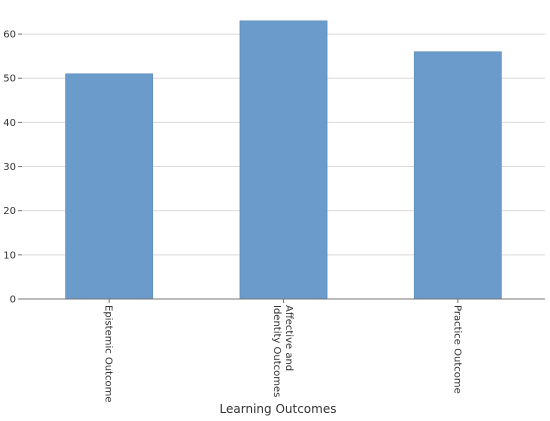 Image resolution: width=550 pixels, height=421 pixels. What do you see at coordinates (13, 300) in the screenshot?
I see `y-tick-label: 0` at bounding box center [13, 300].